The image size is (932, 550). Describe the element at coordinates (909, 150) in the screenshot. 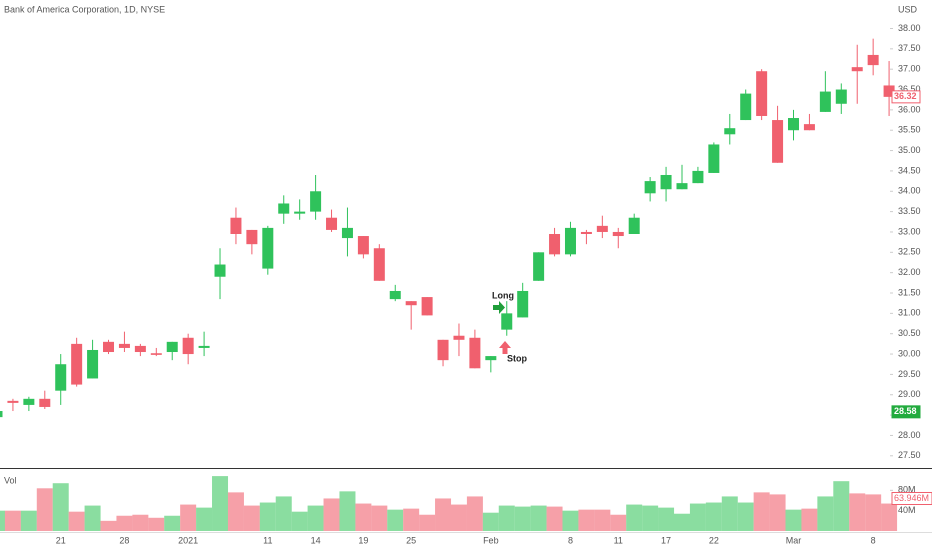

I see `y-tick-label: 35.00` at that location.